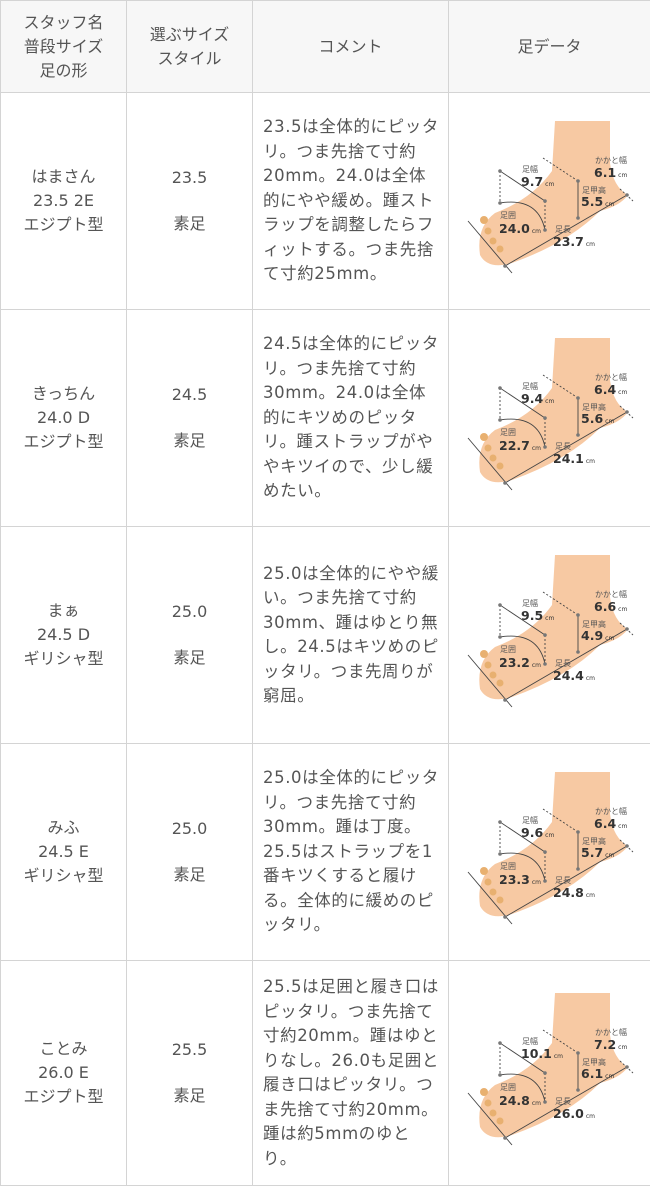 The height and width of the screenshot is (1186, 650). What do you see at coordinates (63, 177) in the screenshot?
I see `staff-name: はまさん` at bounding box center [63, 177].